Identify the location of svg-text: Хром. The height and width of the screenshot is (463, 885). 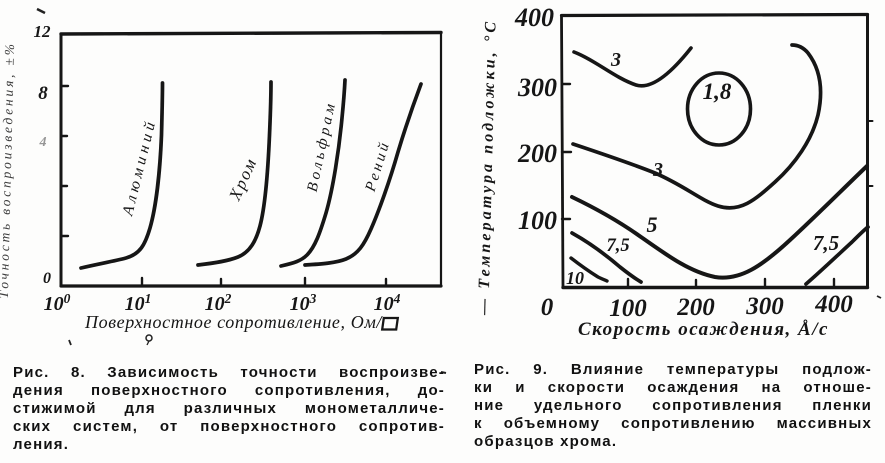
(243, 179).